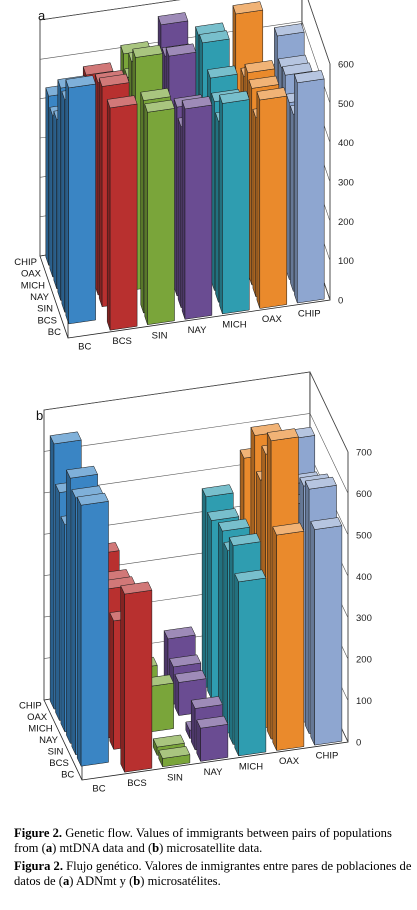 This screenshot has width=417, height=910. I want to click on caption-en-b: b, so click(156, 848).